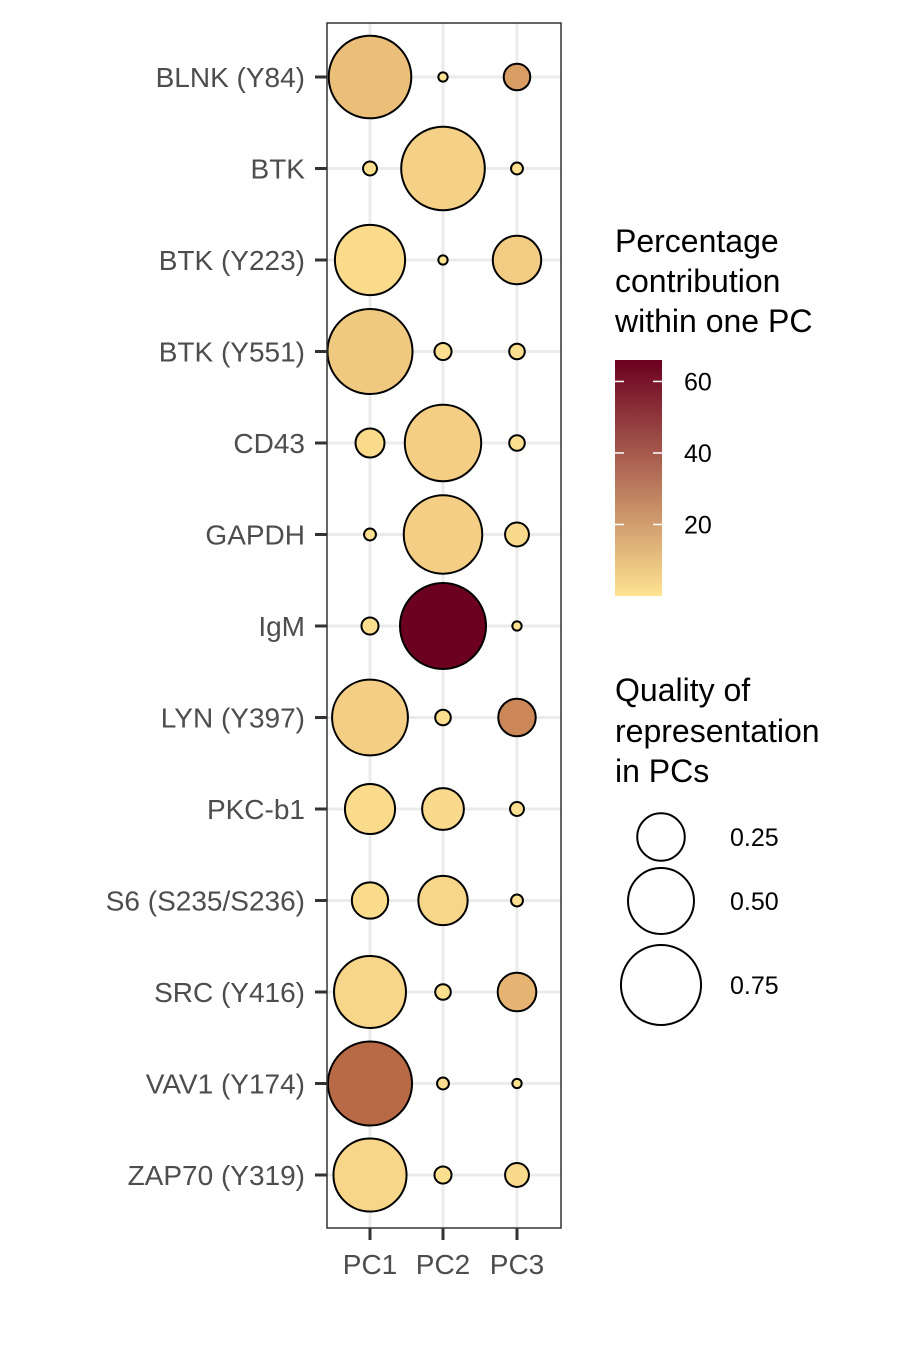 The width and height of the screenshot is (900, 1350). What do you see at coordinates (517, 1175) in the screenshot?
I see `point-zap70-y319-pc3` at bounding box center [517, 1175].